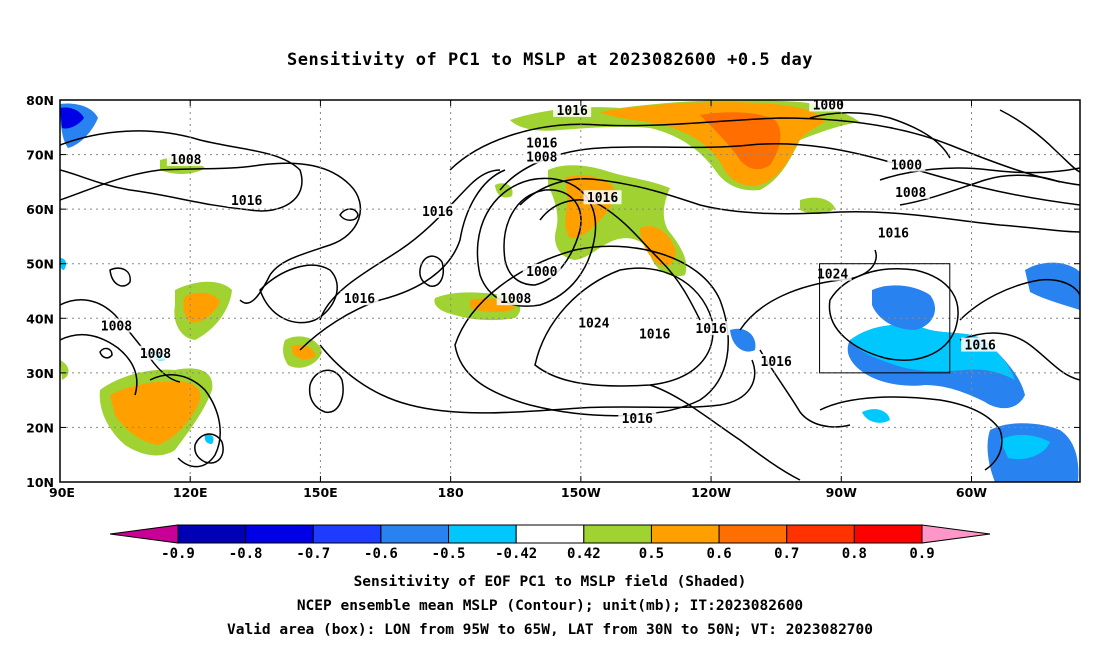 The width and height of the screenshot is (1100, 650). I want to click on lon-tick-label: 120E, so click(190, 492).